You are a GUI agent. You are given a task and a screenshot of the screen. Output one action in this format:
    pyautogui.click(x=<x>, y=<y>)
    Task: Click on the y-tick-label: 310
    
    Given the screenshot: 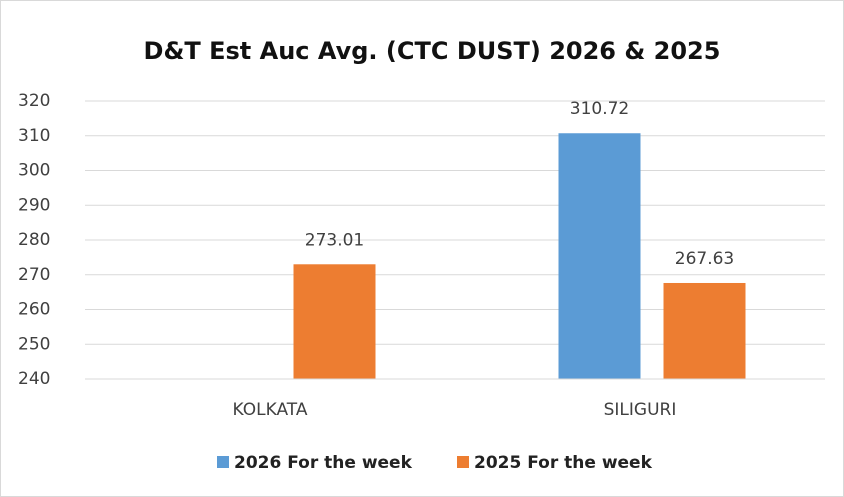 What is the action you would take?
    pyautogui.click(x=34, y=136)
    